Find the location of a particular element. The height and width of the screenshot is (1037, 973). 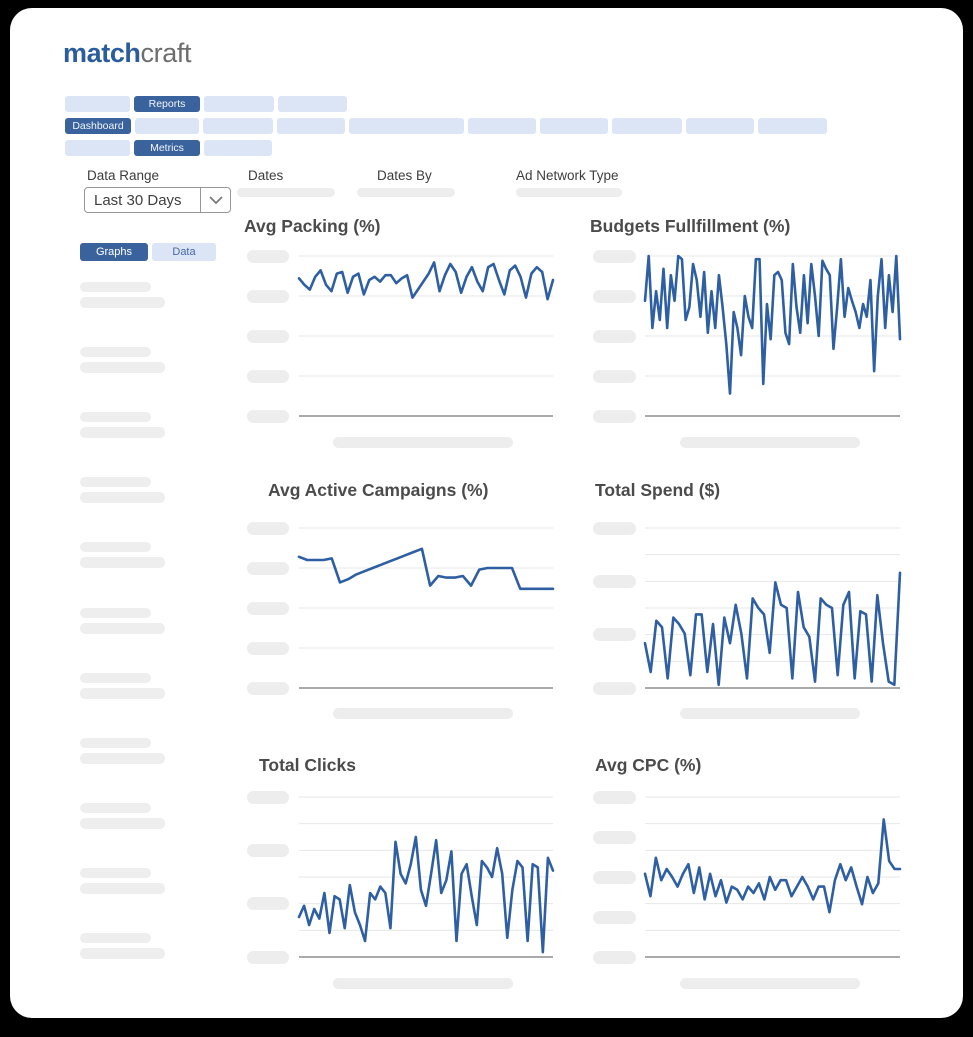

chart-avg-cpc: Avg CPC (%) is located at coordinates (746, 876).